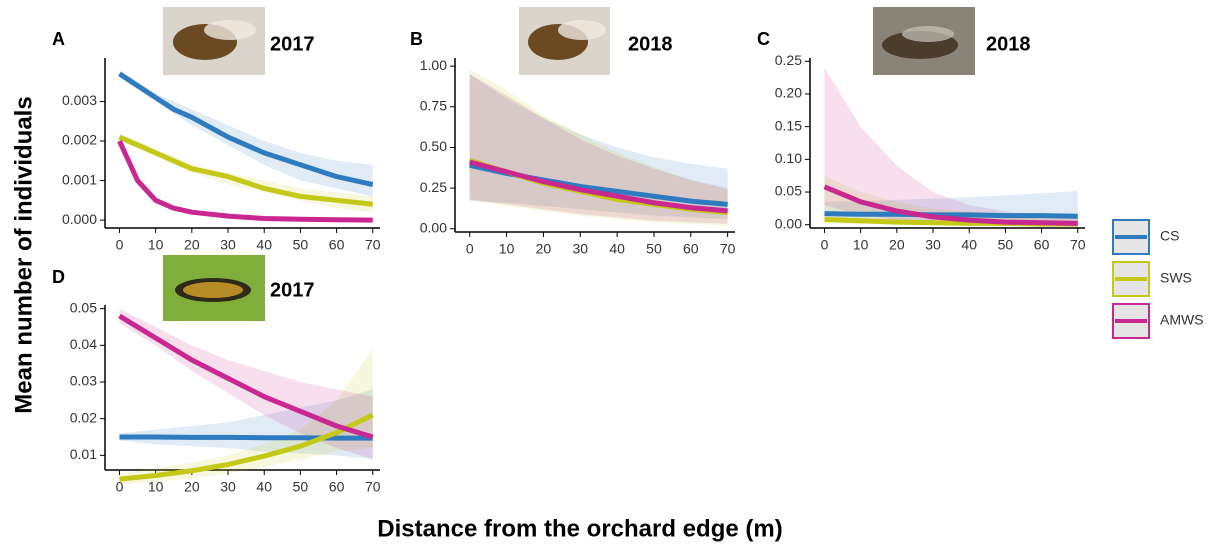 Image resolution: width=1226 pixels, height=546 pixels. Describe the element at coordinates (79, 100) in the screenshot. I see `y-tick-label: 0.003` at that location.